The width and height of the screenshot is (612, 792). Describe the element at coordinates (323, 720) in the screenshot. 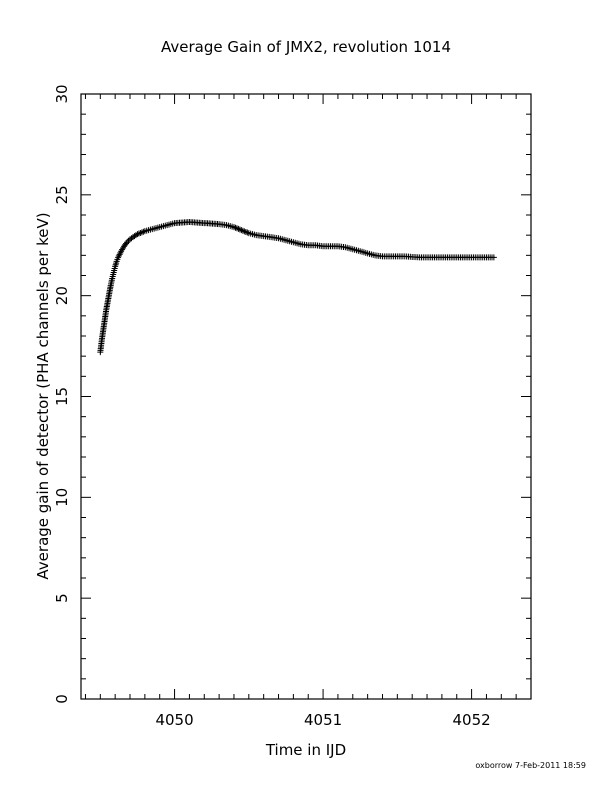

I see `x-tick-label: 4051` at that location.